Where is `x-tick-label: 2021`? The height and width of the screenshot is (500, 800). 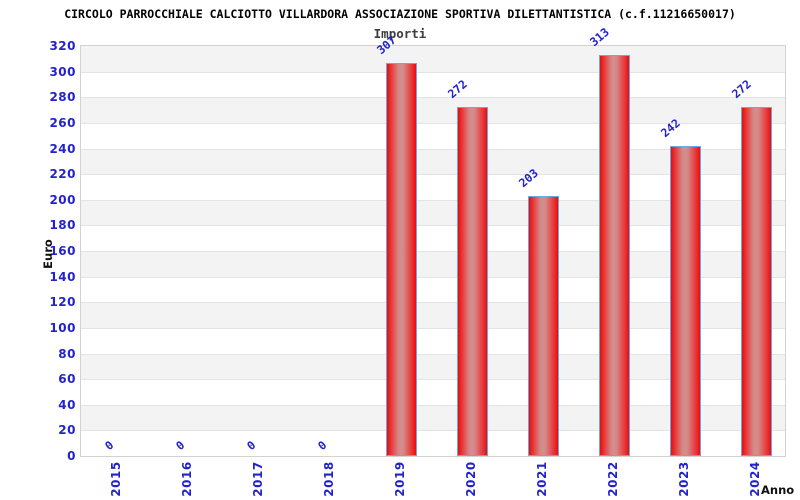 x-tick-label: 2021 is located at coordinates (542, 479).